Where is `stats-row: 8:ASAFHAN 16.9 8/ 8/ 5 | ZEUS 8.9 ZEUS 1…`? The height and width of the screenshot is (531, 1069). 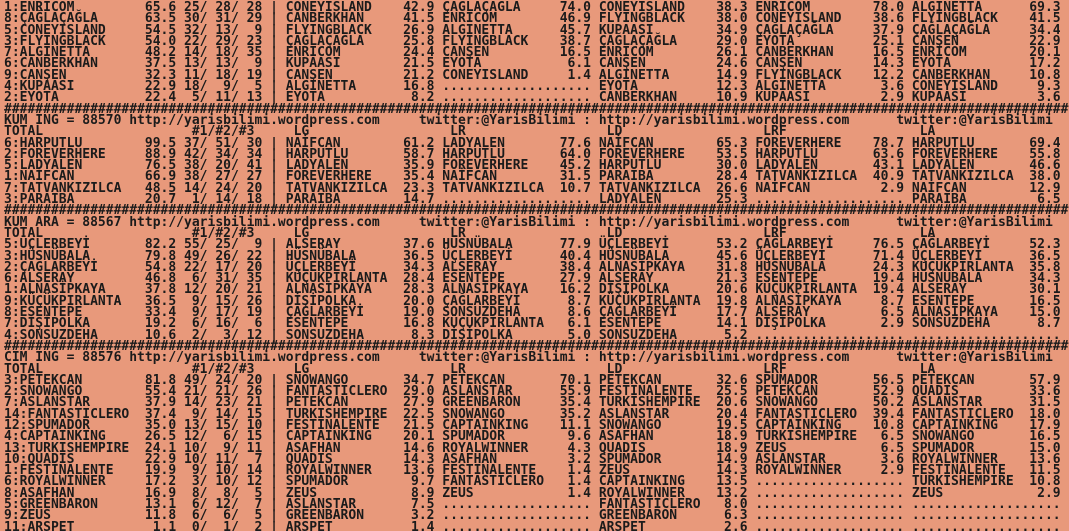
stats-row: 8:ASAFHAN 16.9 8/ 8/ 5 | ZEUS 8.9 ZEUS 1… is located at coordinates (532, 493).